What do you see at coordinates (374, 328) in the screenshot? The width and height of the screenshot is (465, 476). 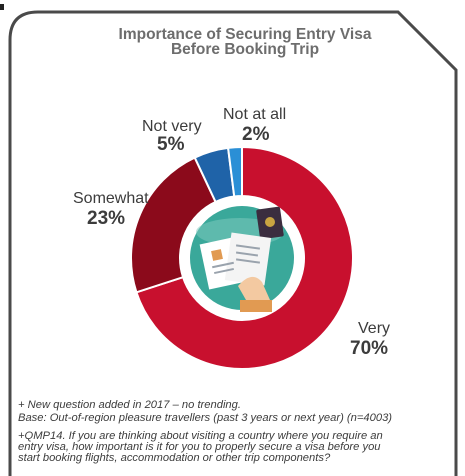 I see `slice-label-very: Very` at bounding box center [374, 328].